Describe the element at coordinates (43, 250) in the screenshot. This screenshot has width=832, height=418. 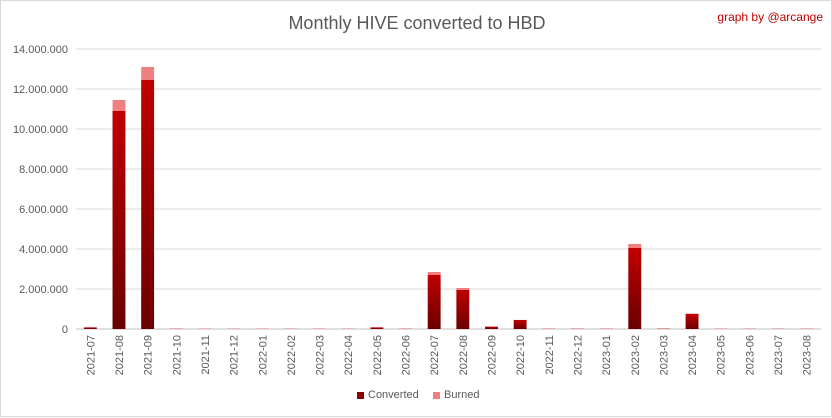
I see `y-tick-label: 4.000.000` at that location.